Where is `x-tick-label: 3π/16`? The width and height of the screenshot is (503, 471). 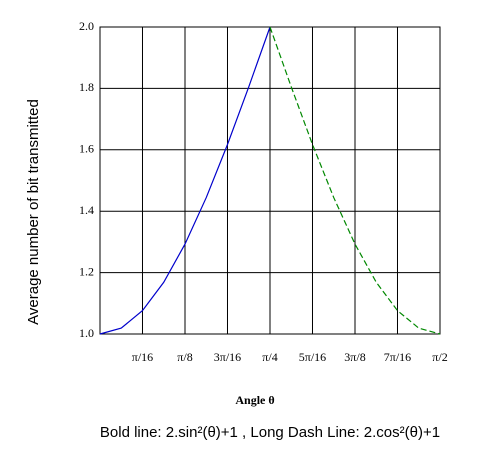 x-tick-label: 3π/16 is located at coordinates (227, 357).